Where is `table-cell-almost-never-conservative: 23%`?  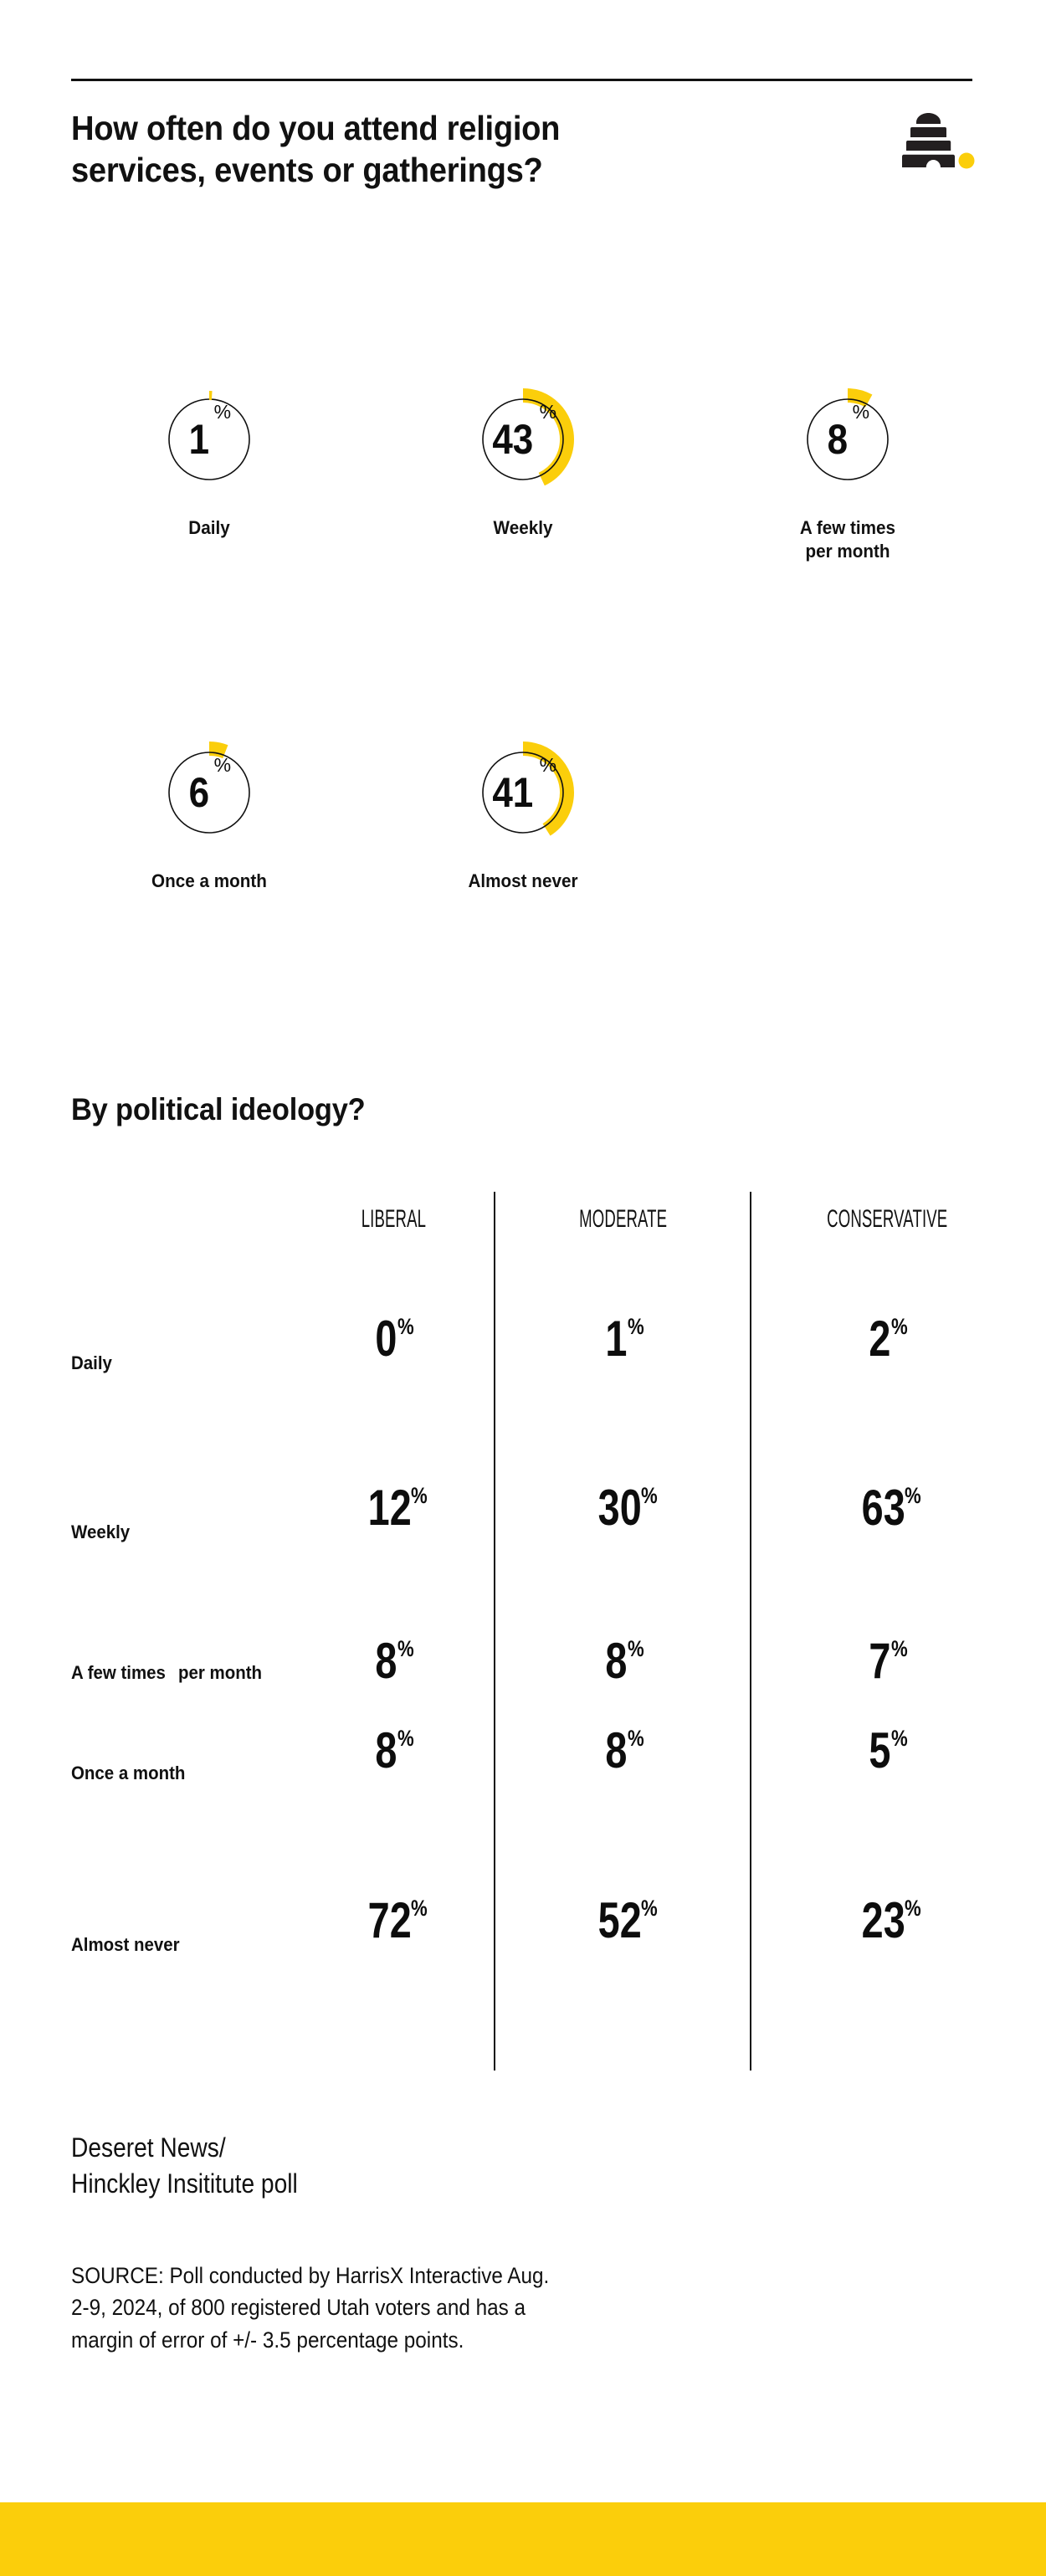
table-cell-almost-never-conservative: 23% is located at coordinates (887, 1921).